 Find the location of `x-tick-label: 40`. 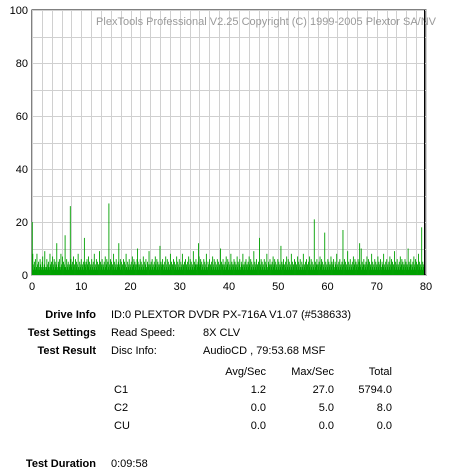

x-tick-label: 40 is located at coordinates (229, 287).